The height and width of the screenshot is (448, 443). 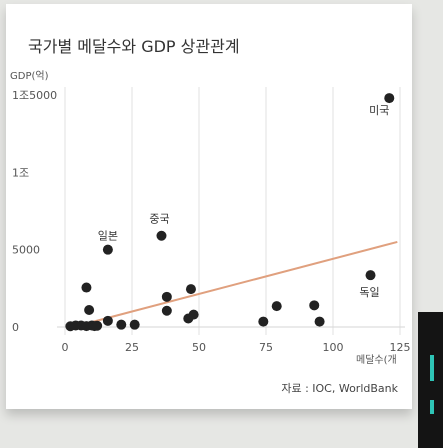 I want to click on trendline-group, so click(x=235, y=284).